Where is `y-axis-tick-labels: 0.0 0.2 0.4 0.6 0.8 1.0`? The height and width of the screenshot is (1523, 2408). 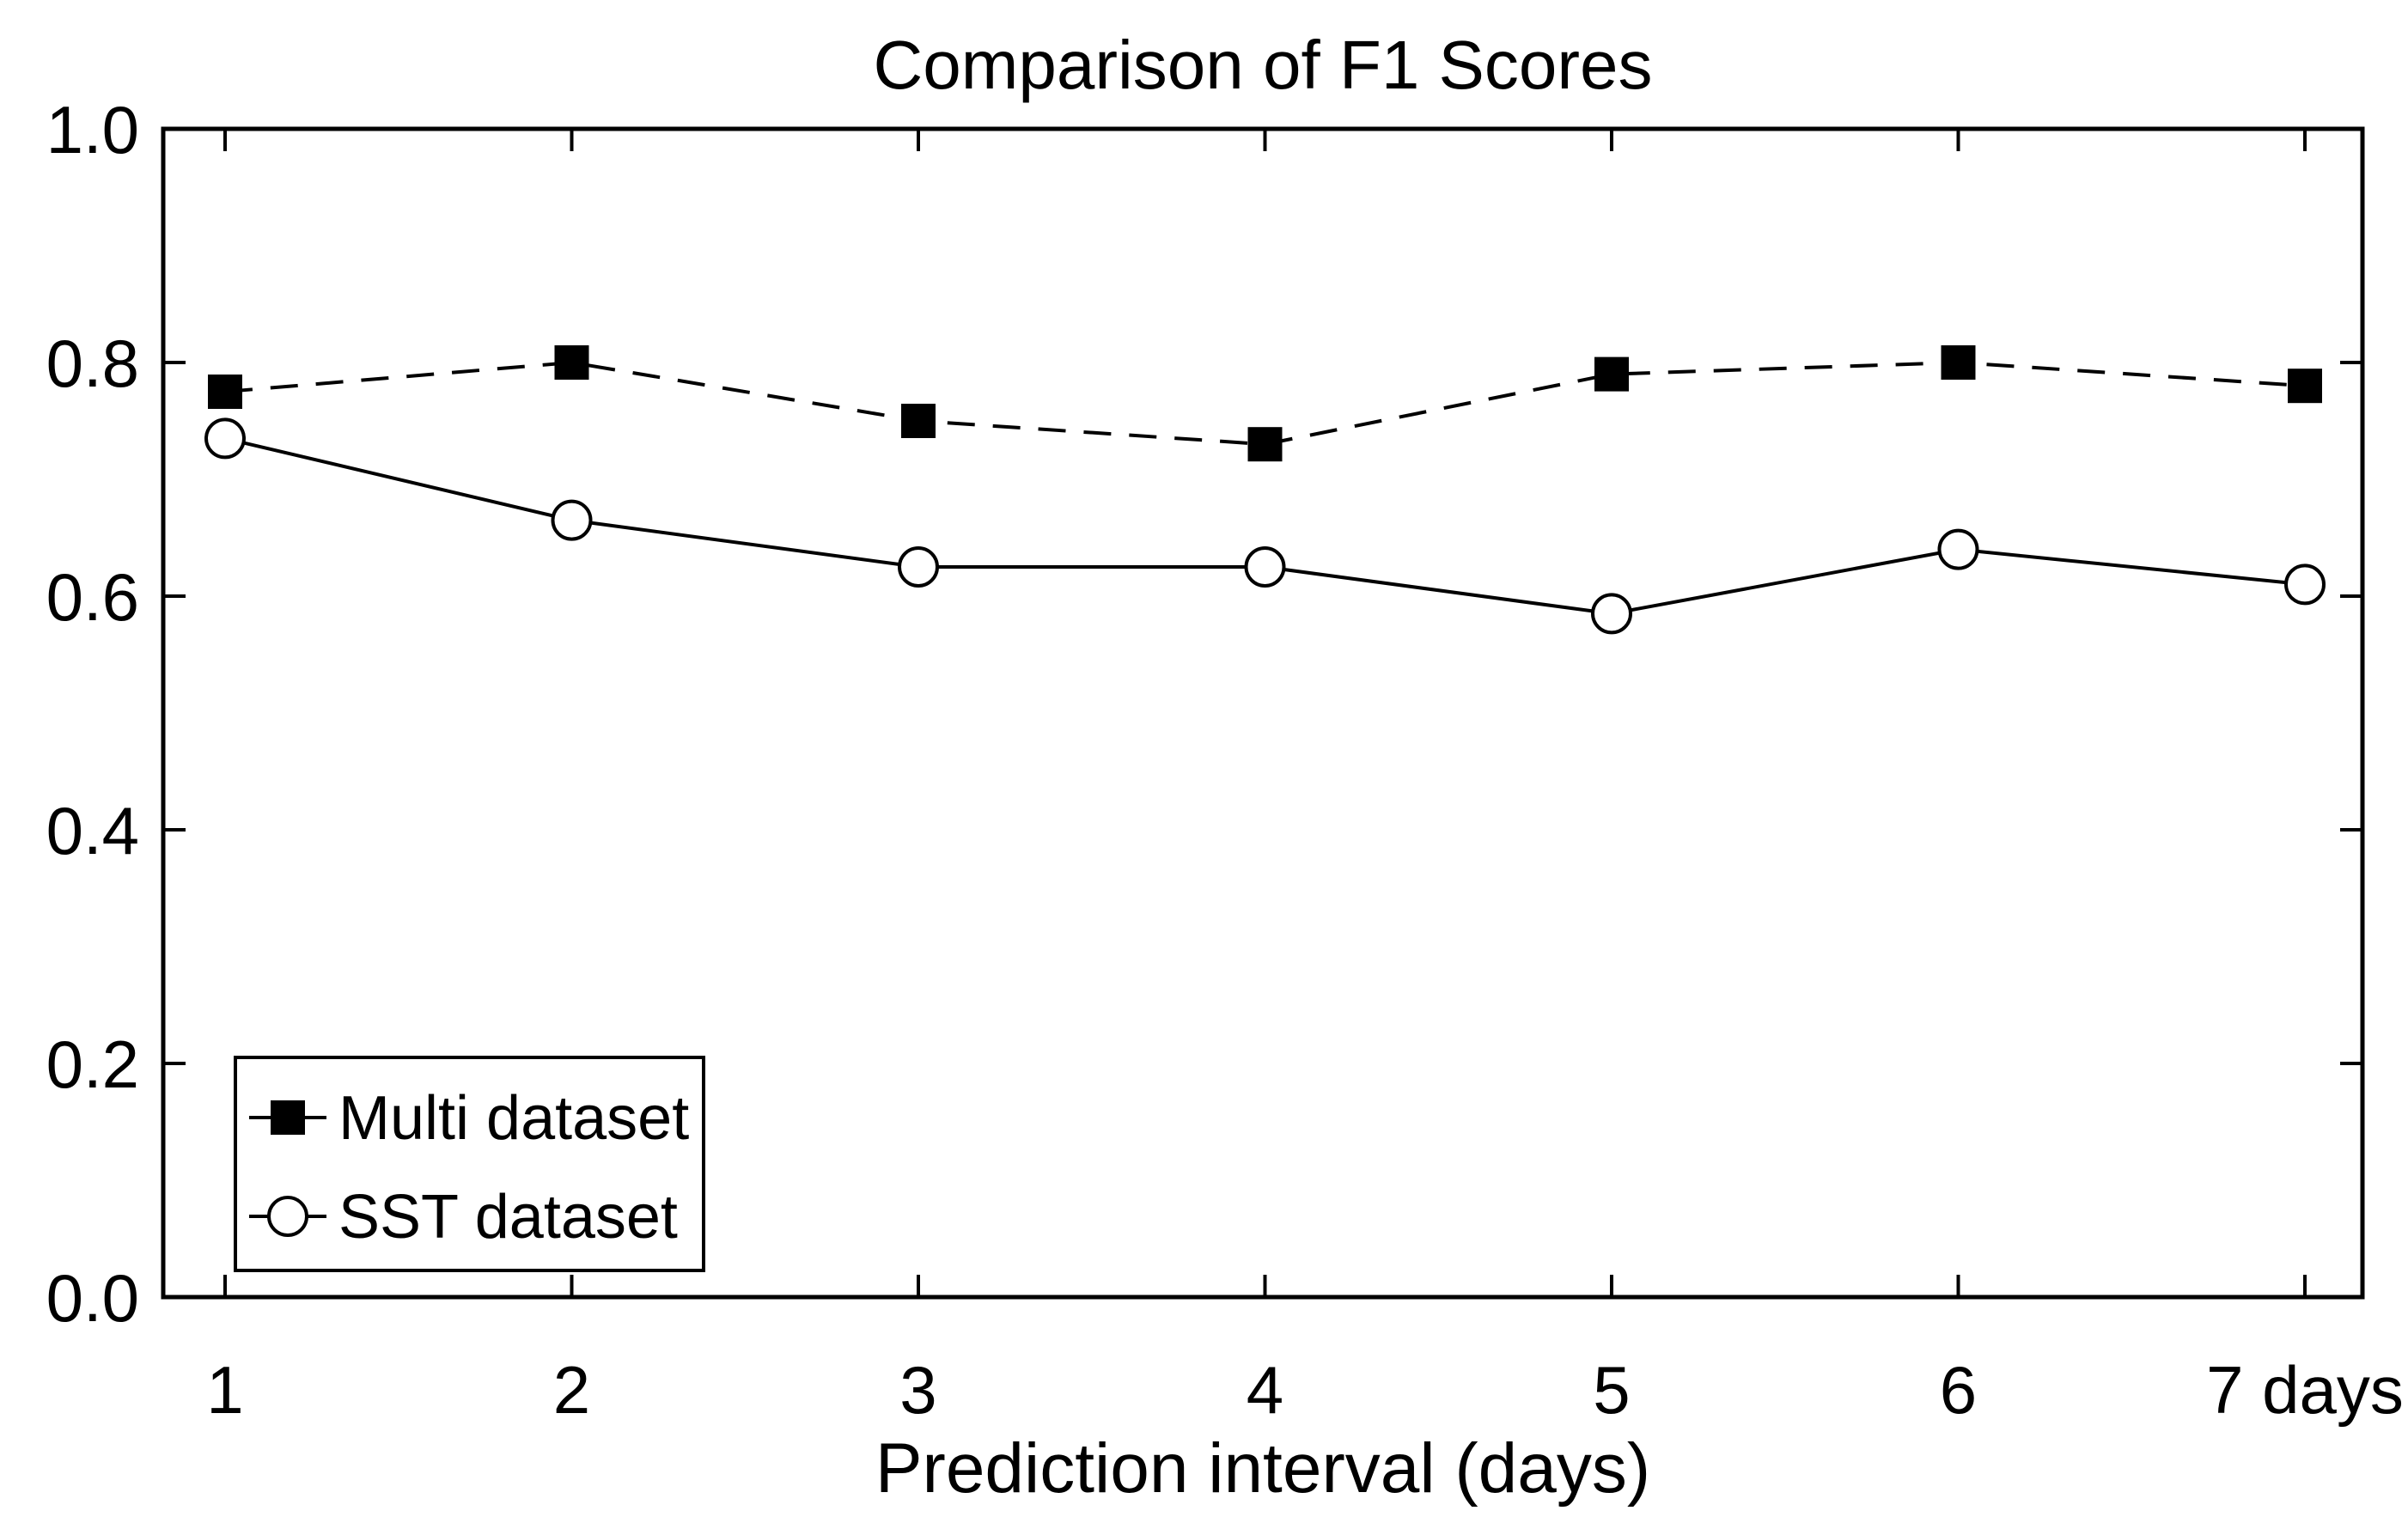 y-axis-tick-labels: 0.0 0.2 0.4 0.6 0.8 1.0 is located at coordinates (92, 714).